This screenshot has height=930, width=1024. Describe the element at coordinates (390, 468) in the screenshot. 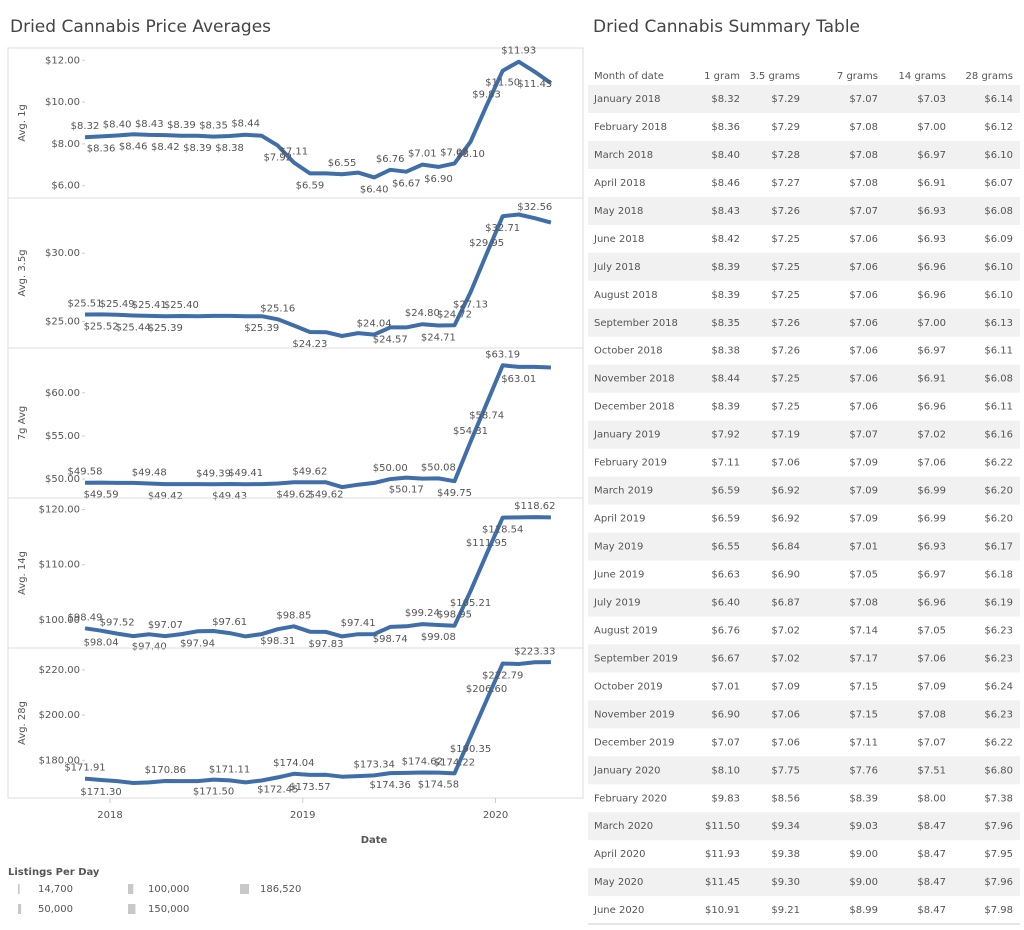

I see `data-label: $50.00` at that location.